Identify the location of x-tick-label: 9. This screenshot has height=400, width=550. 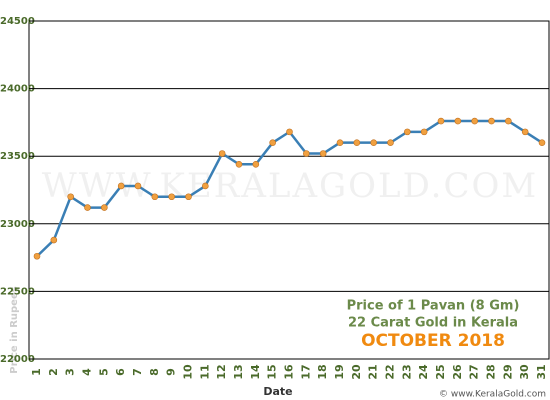
(171, 372).